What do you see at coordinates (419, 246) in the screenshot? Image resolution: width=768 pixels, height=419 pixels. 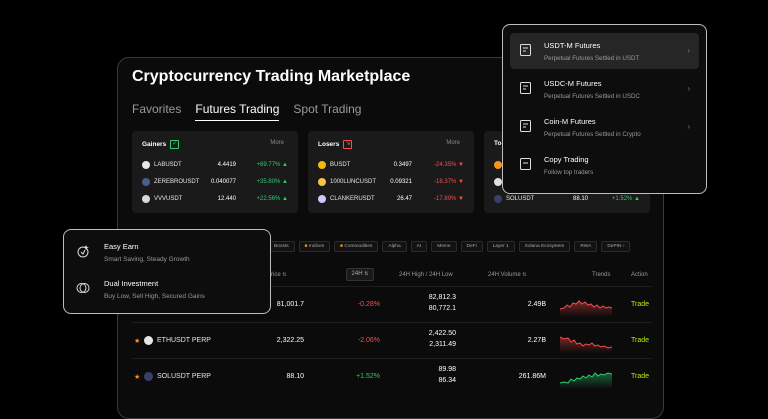 I see `chip-ai: AI` at bounding box center [419, 246].